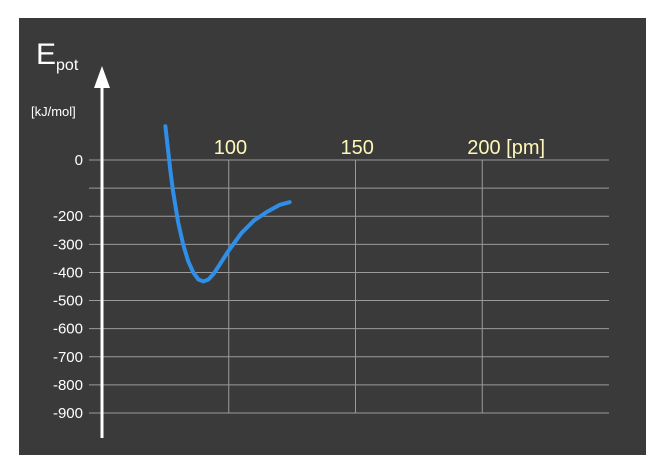  Describe the element at coordinates (46, 54) in the screenshot. I see `y-axis-label-main: E` at that location.